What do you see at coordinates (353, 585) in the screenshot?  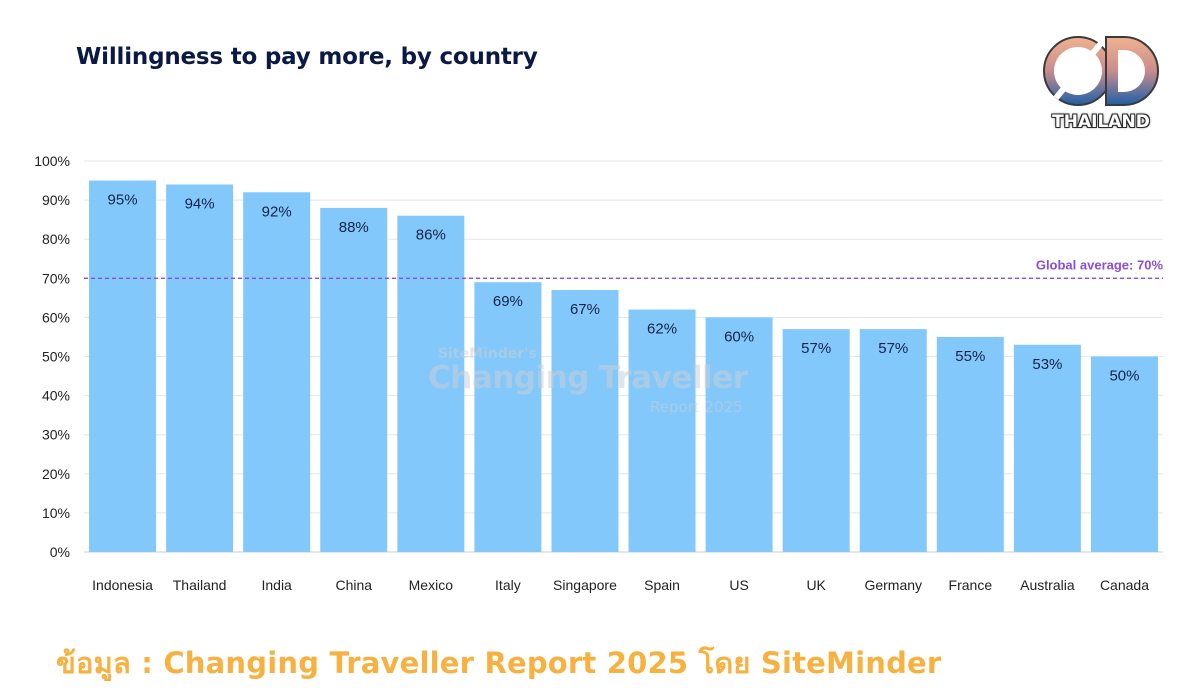 I see `x-tick-label: China` at bounding box center [353, 585].